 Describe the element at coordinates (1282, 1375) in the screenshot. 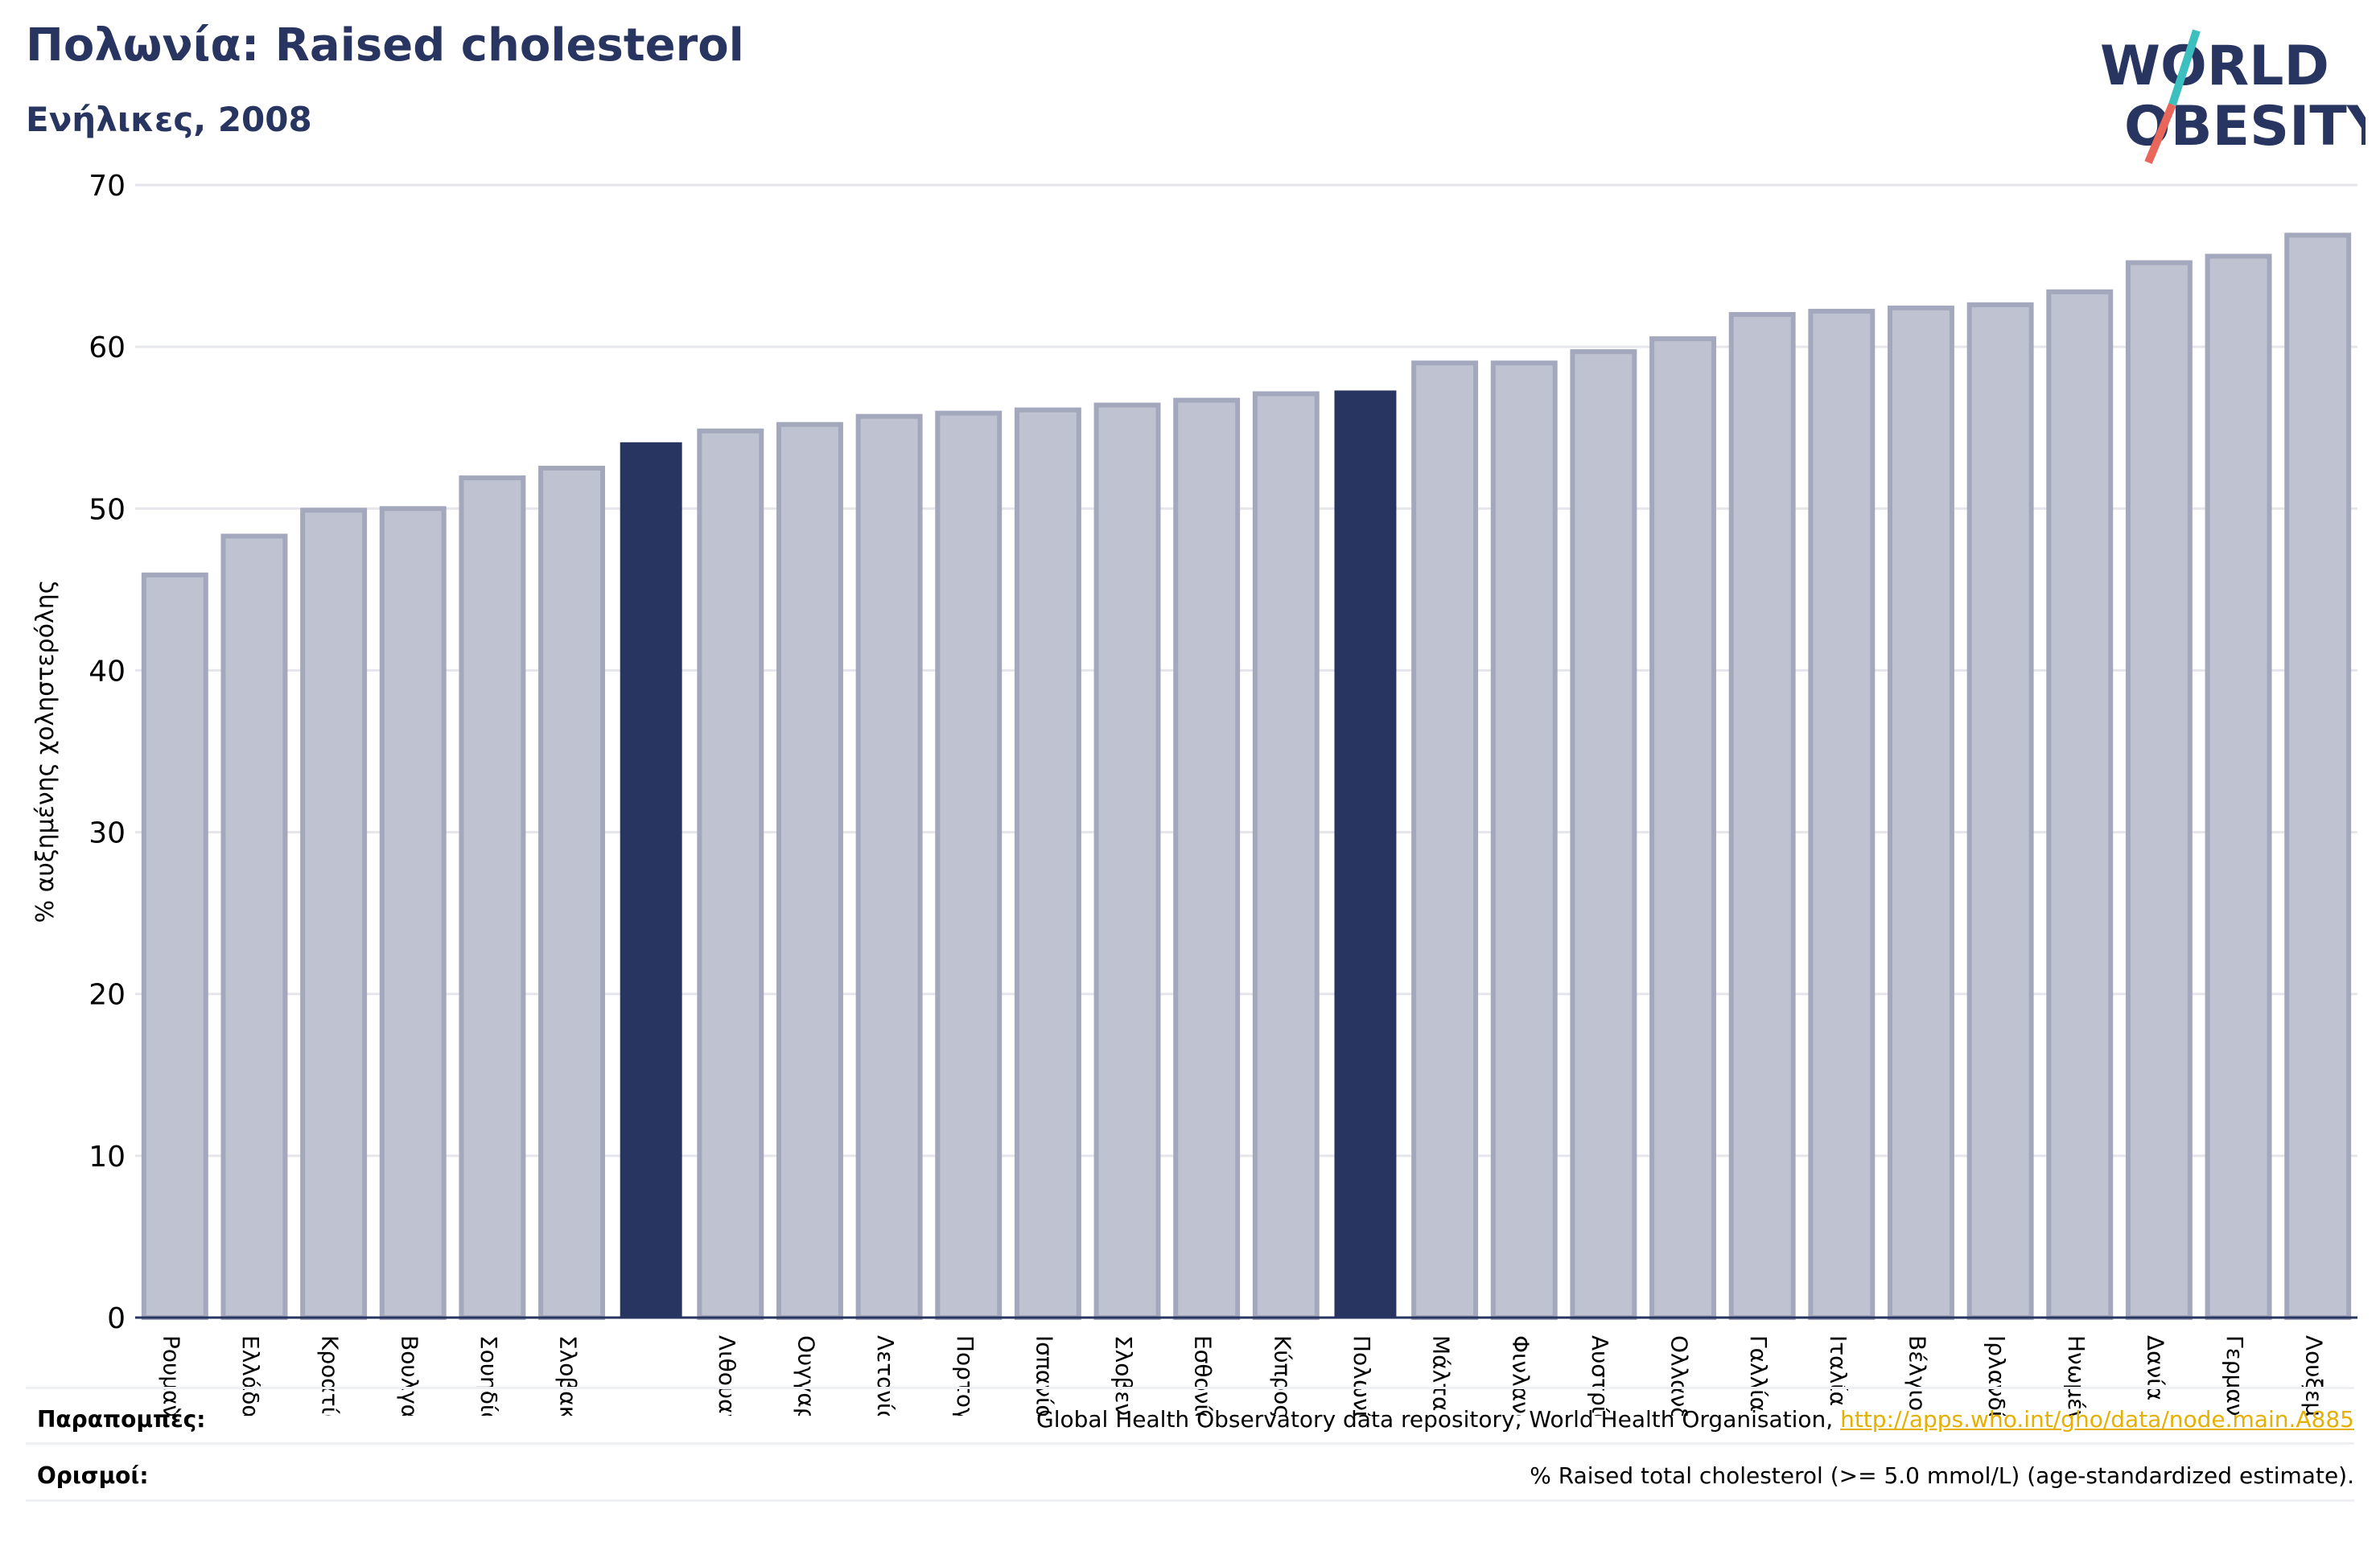

I see `x-tick-label: Κύπρος` at that location.